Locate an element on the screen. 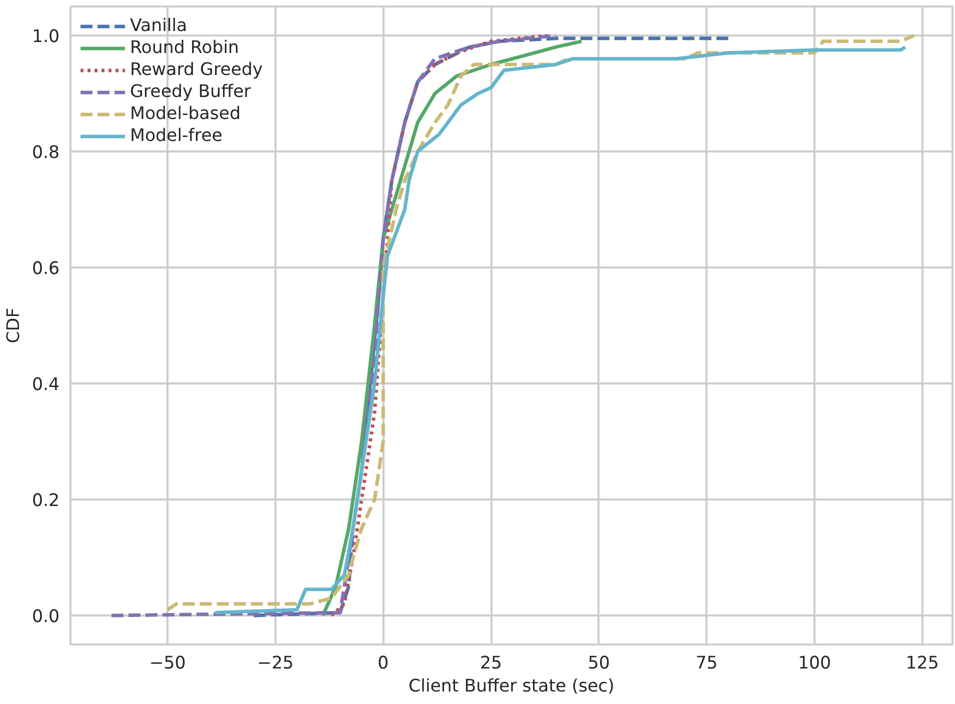  y-tick-label: 1.0 is located at coordinates (46, 37).